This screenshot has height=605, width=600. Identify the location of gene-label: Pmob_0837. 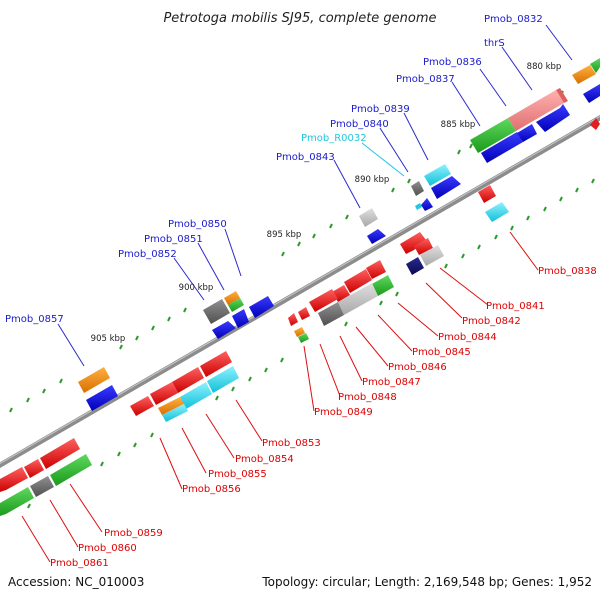
(425, 79).